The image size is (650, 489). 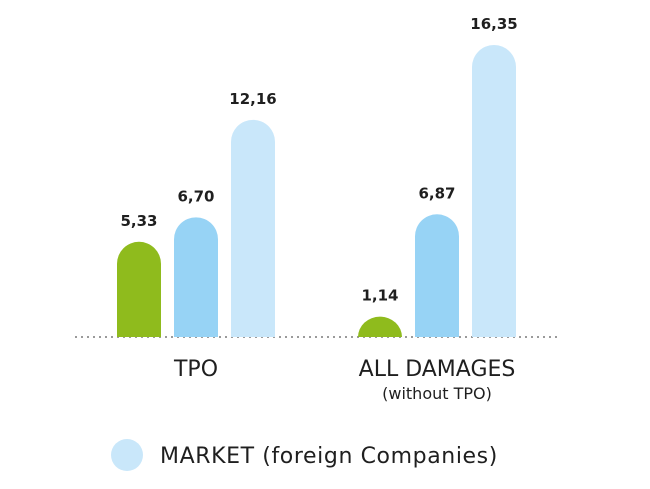 I want to click on category-labels: TPO ALL DAMAGES (without TPO), so click(x=344, y=380).